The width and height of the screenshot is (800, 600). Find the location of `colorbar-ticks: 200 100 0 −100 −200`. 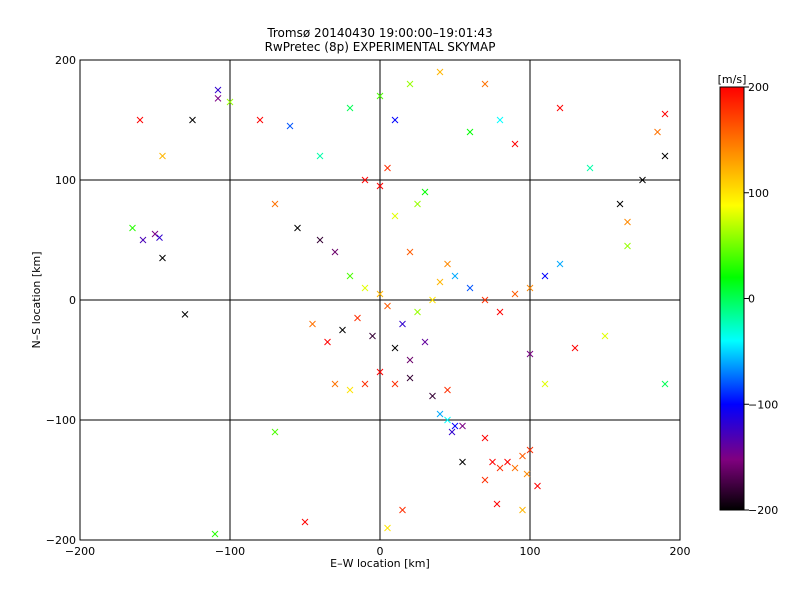

colorbar-ticks: 200 100 0 −100 −200 is located at coordinates (761, 299).